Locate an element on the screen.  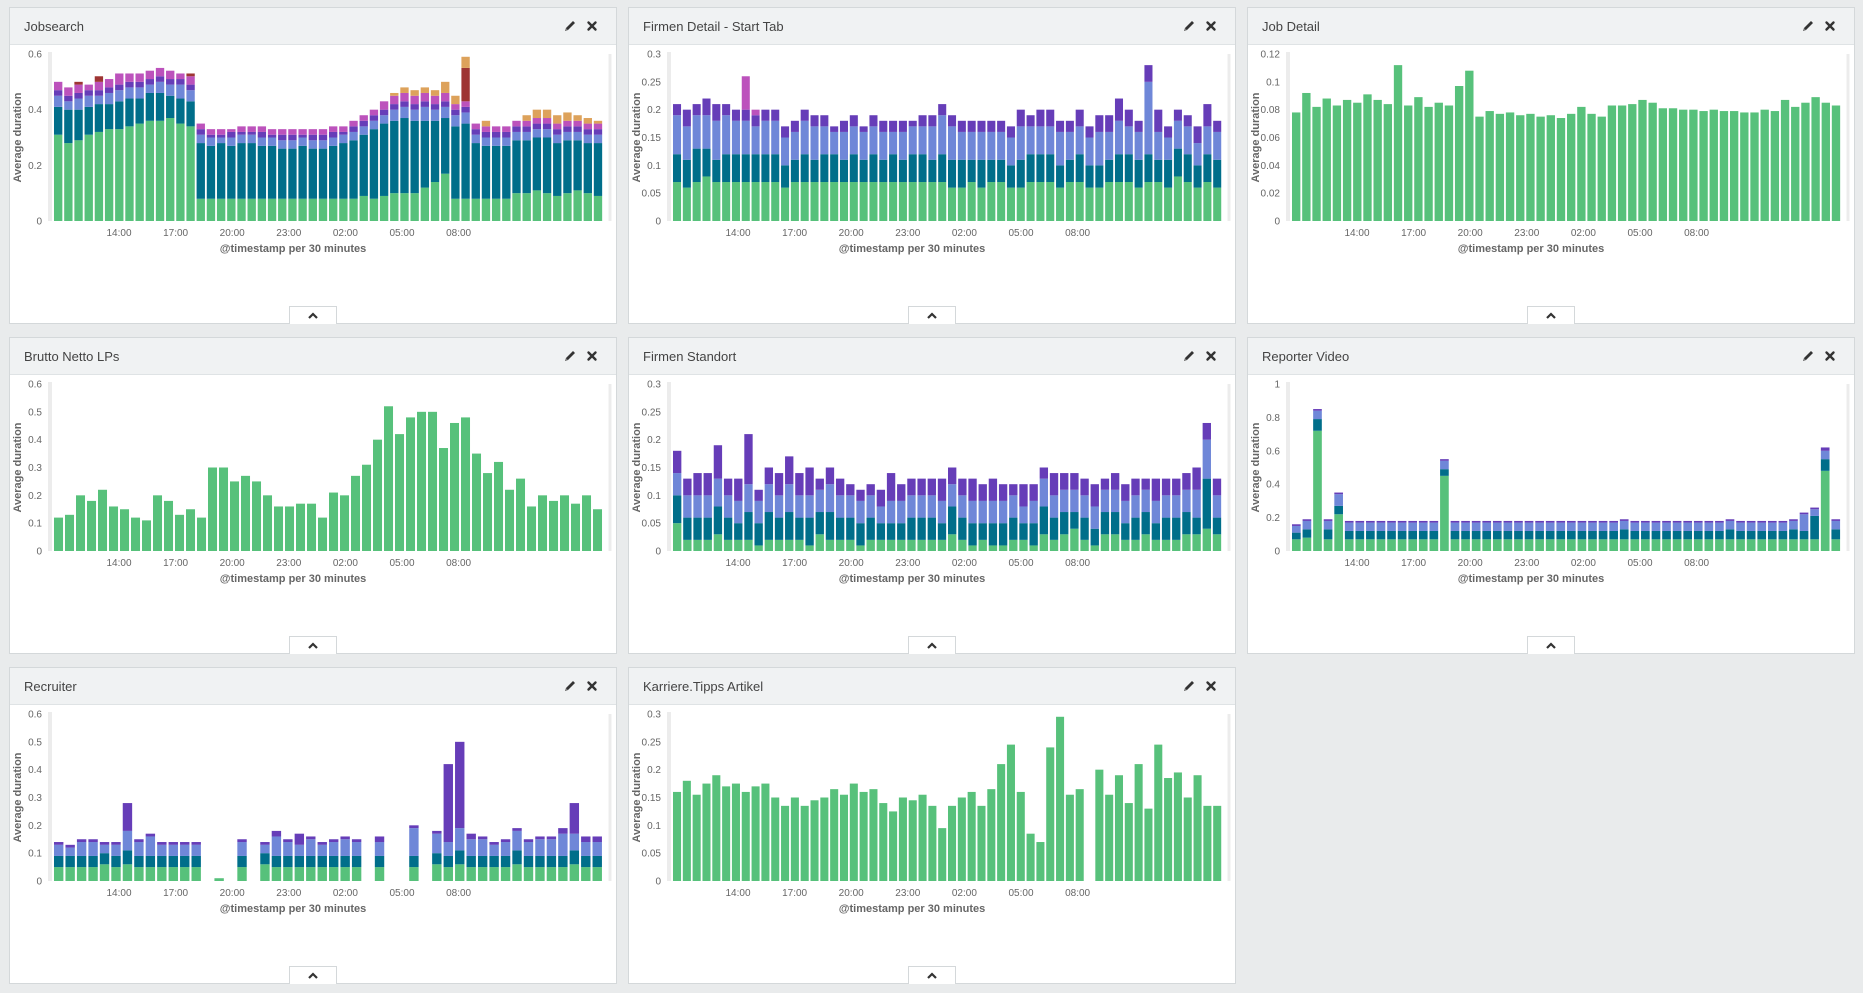
close-icon is located at coordinates (592, 356).